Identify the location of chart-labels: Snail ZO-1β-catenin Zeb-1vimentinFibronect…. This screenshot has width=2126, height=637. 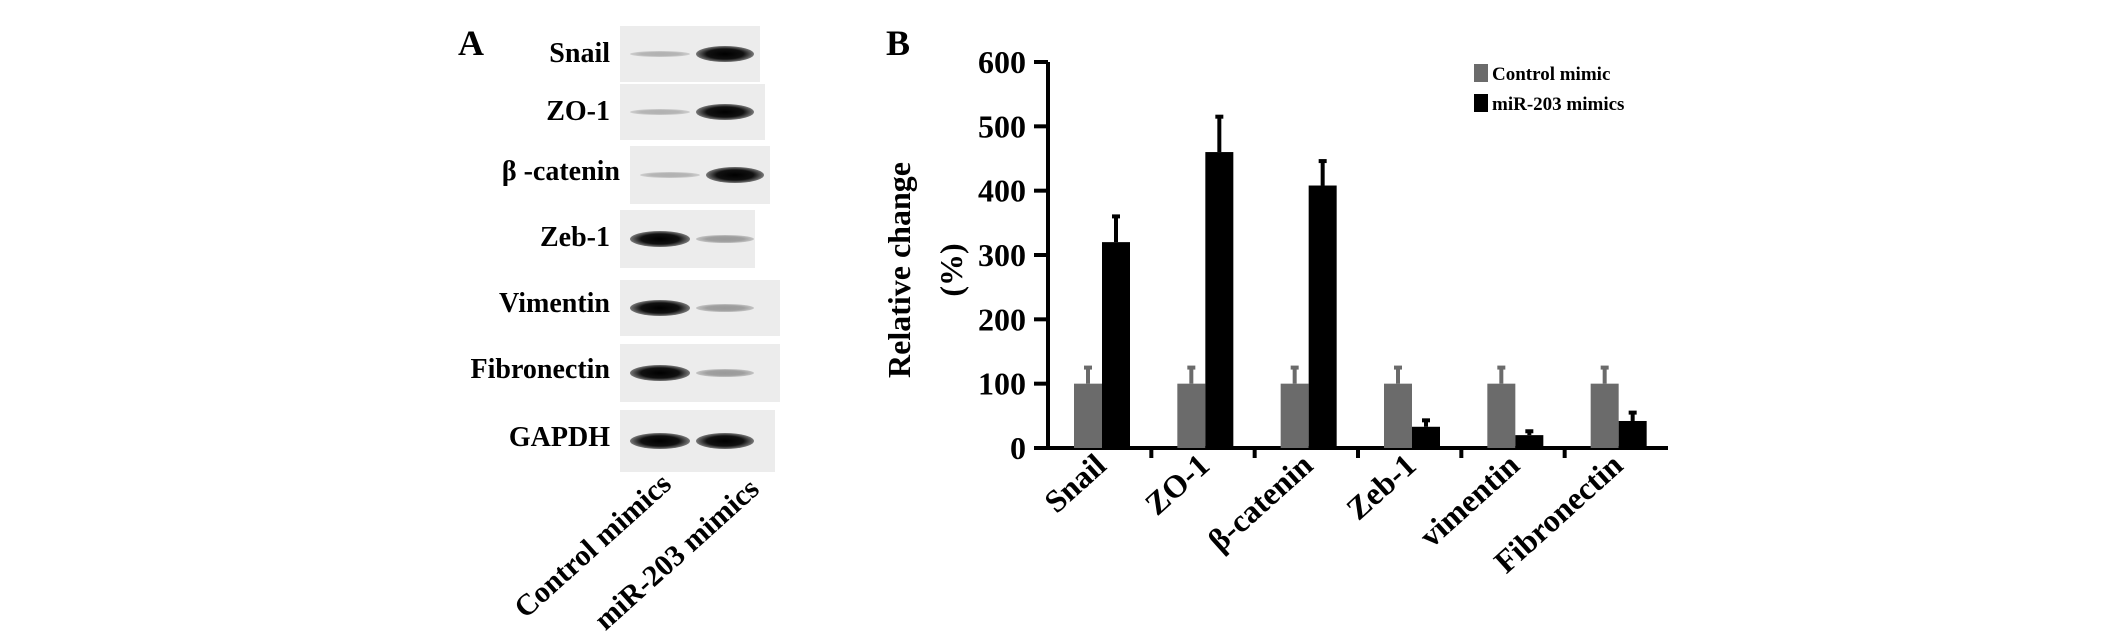
(1333, 513).